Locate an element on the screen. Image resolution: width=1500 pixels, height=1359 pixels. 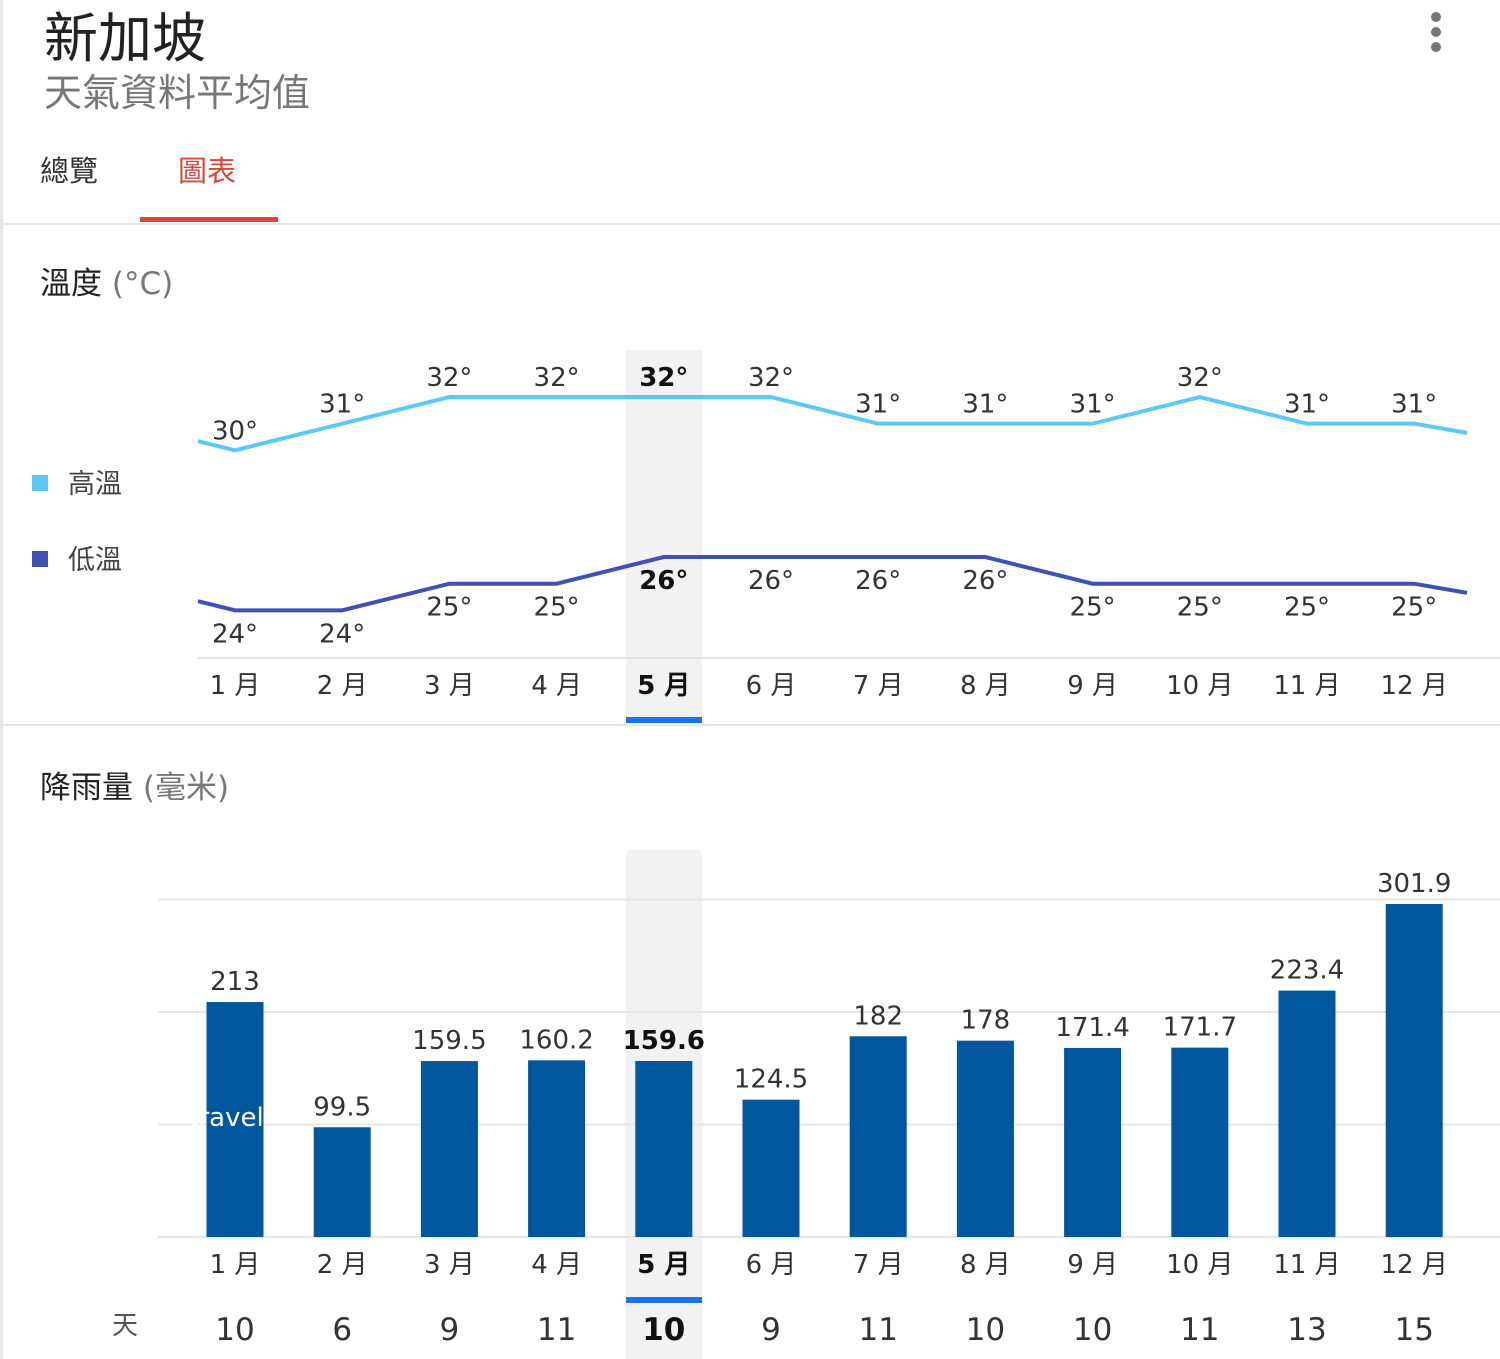
rainfall-value-label: 99.5 is located at coordinates (342, 1107).